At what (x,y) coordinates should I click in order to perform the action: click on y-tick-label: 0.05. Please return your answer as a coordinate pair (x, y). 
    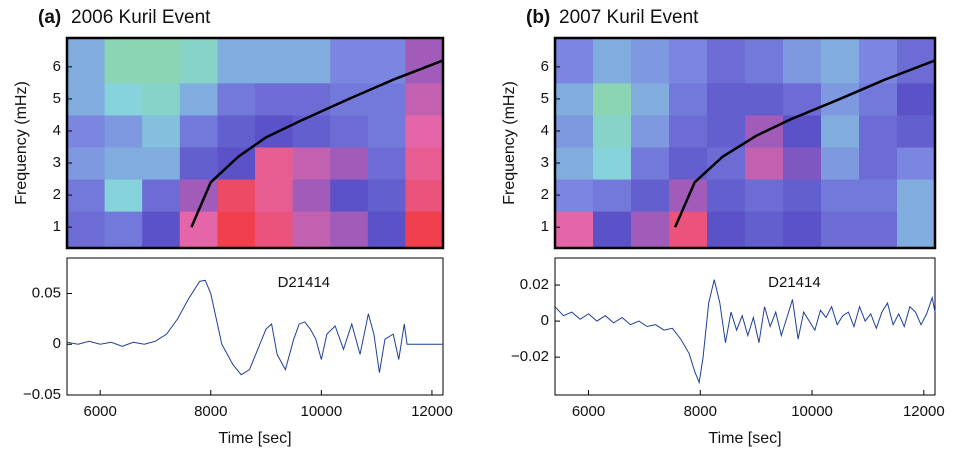
    Looking at the image, I should click on (46, 292).